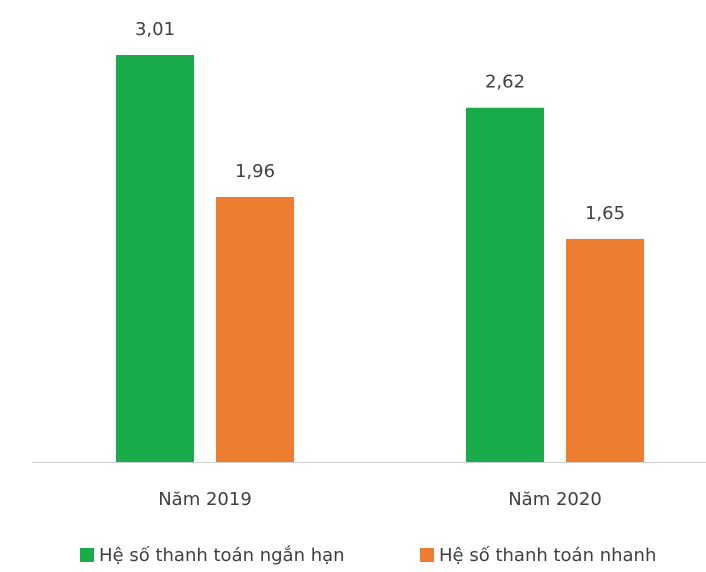 This screenshot has width=706, height=572. Describe the element at coordinates (255, 171) in the screenshot. I see `data-label: 1,96` at that location.